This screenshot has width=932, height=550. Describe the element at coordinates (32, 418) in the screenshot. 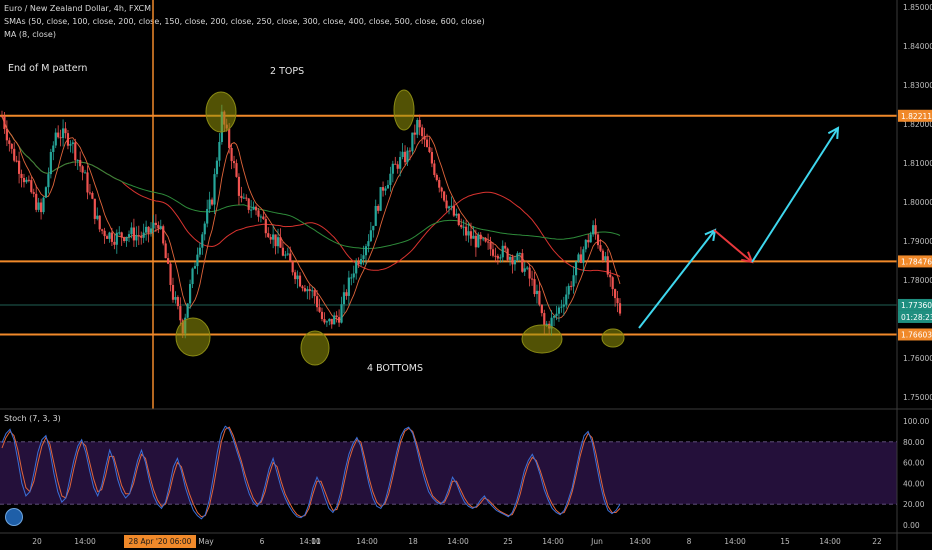

I see `stoch-indicator-label: Stoch (7, 3, 3)` at that location.